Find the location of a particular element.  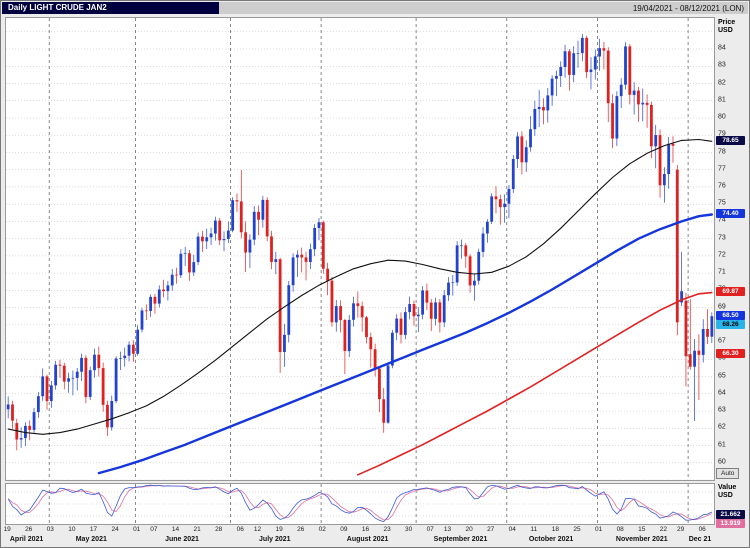

price-axis-label: 71 is located at coordinates (722, 272).